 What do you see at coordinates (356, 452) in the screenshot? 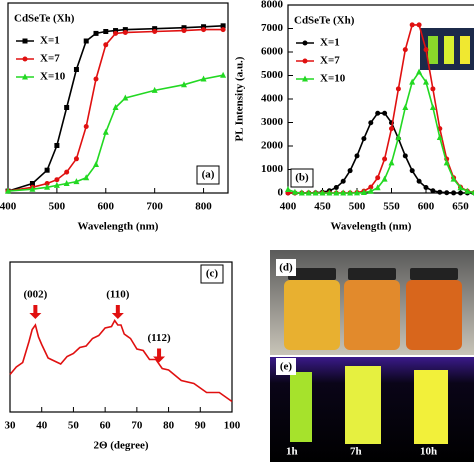
I see `time-label: 7h` at bounding box center [356, 452].